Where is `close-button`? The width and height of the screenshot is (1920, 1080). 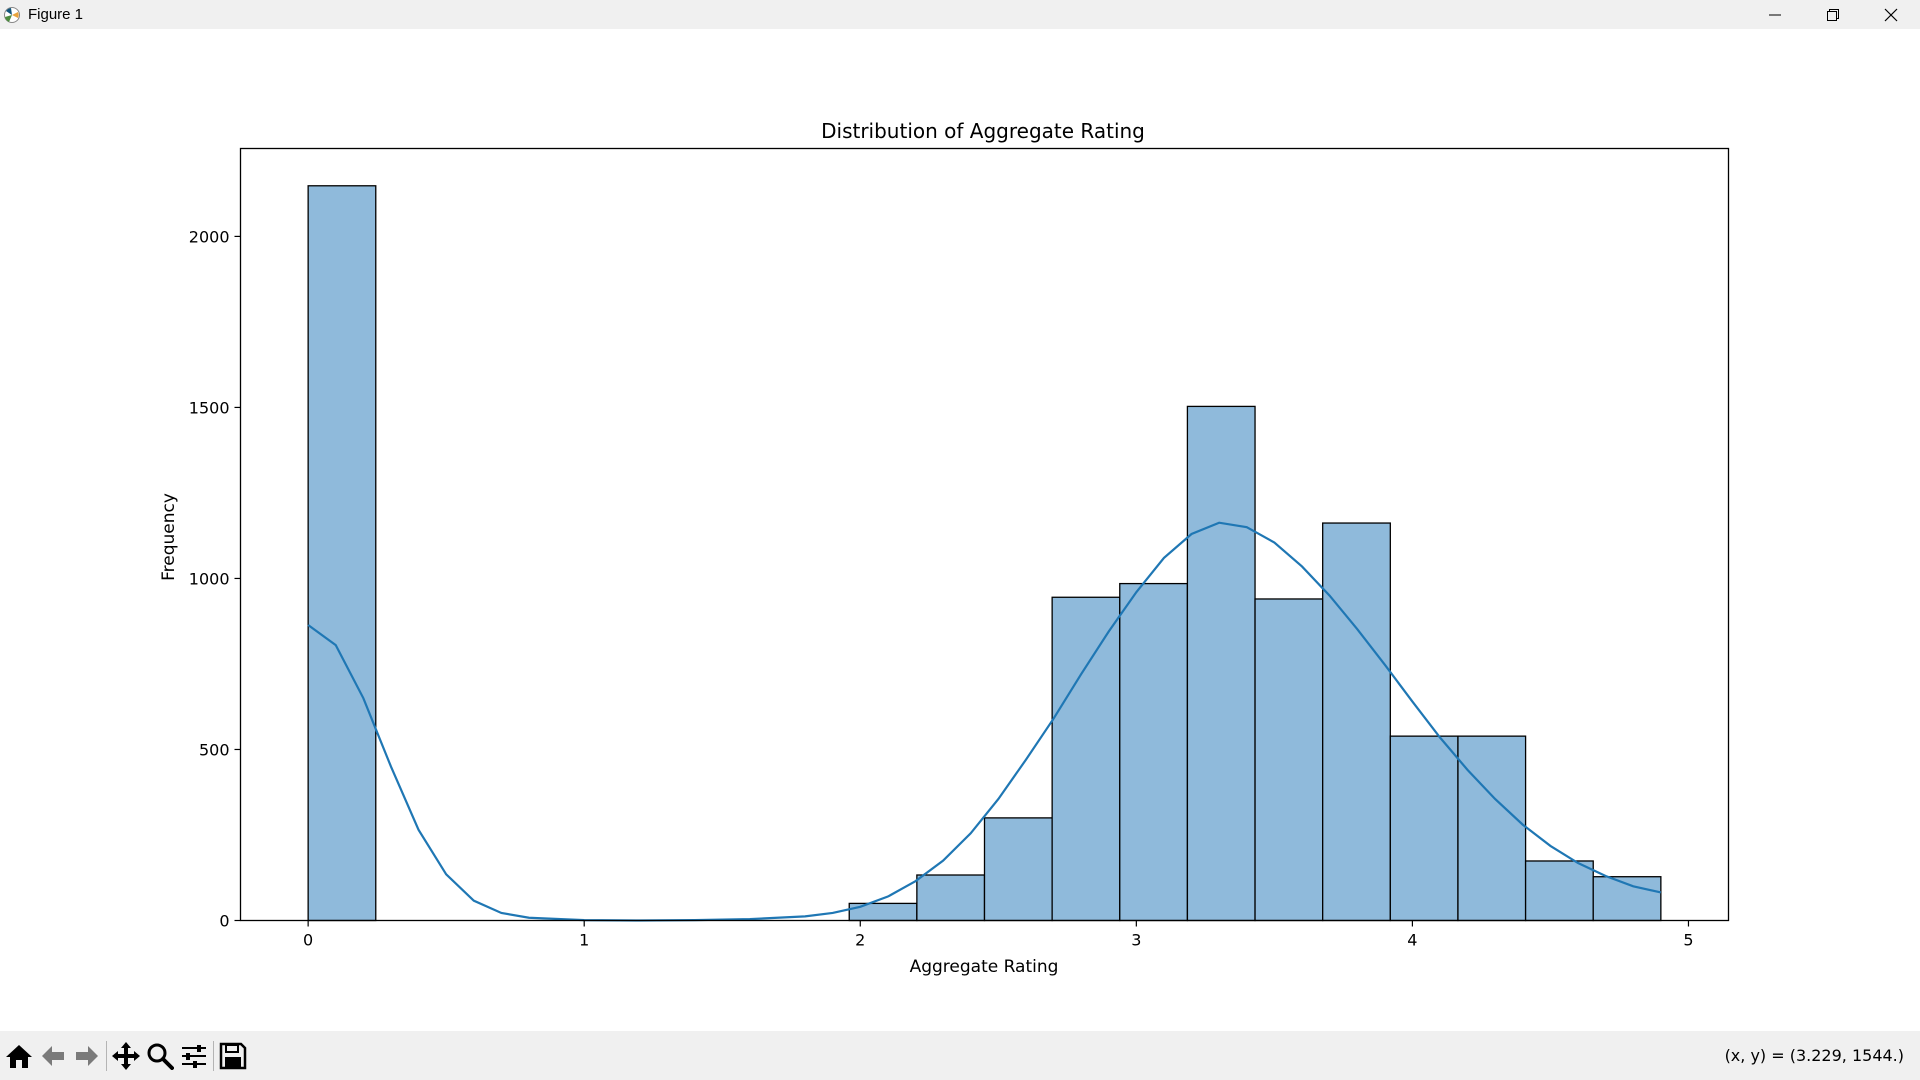 close-button is located at coordinates (1891, 14).